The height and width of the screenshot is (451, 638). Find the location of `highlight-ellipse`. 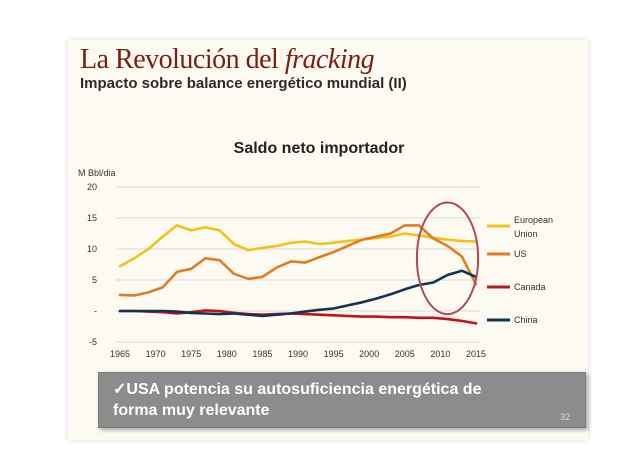

highlight-ellipse is located at coordinates (447, 258).